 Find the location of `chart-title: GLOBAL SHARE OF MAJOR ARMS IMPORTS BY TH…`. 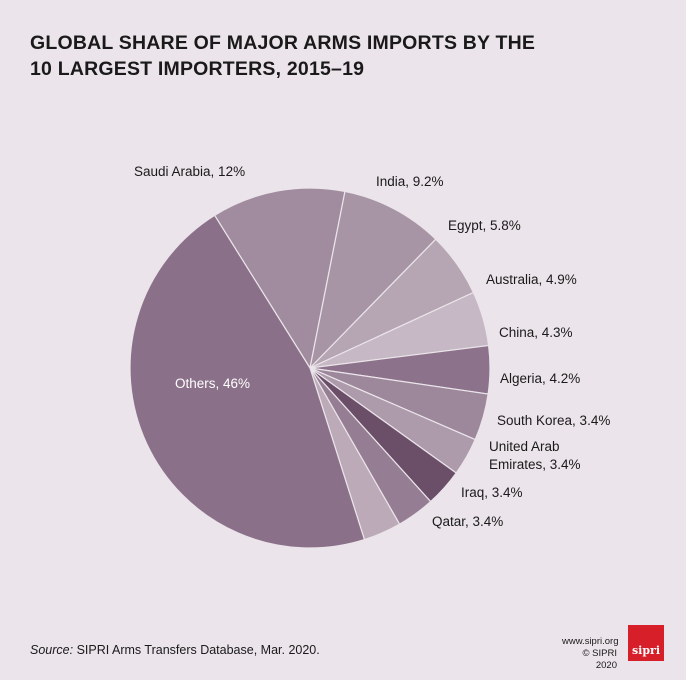

chart-title: GLOBAL SHARE OF MAJOR ARMS IMPORTS BY TH… is located at coordinates (282, 56).